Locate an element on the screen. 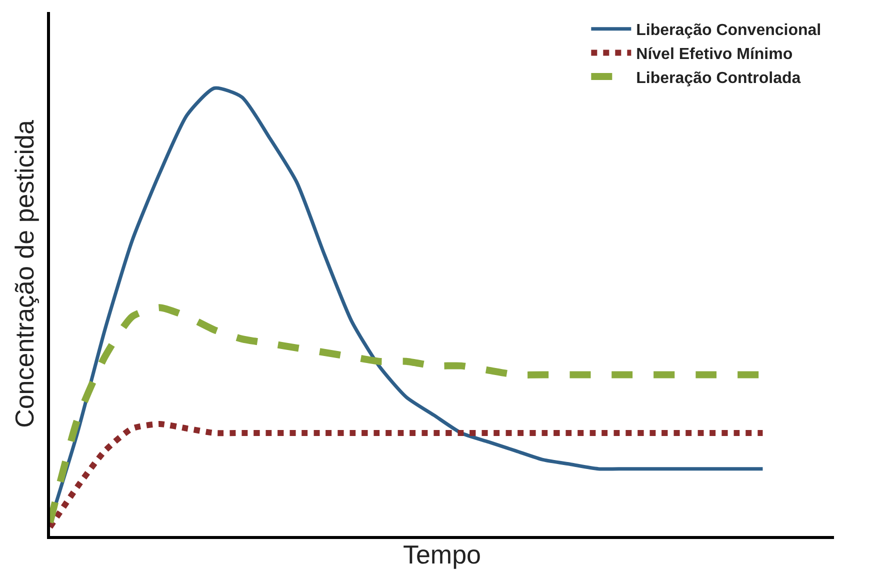 This screenshot has width=894, height=586. y-axis-title: Concentração de pesticida is located at coordinates (24, 274).